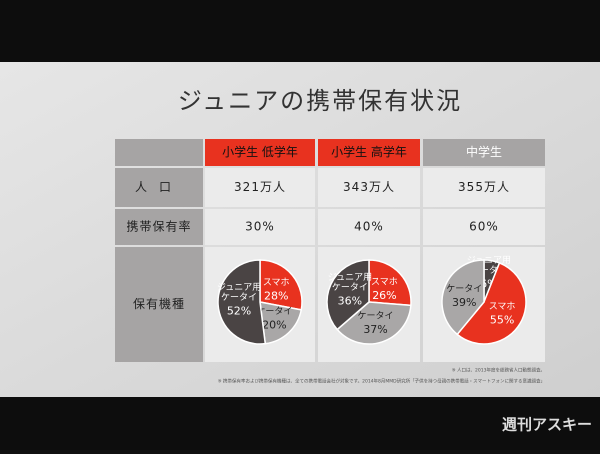 The width and height of the screenshot is (600, 454). I want to click on slice-label: 55%, so click(502, 320).